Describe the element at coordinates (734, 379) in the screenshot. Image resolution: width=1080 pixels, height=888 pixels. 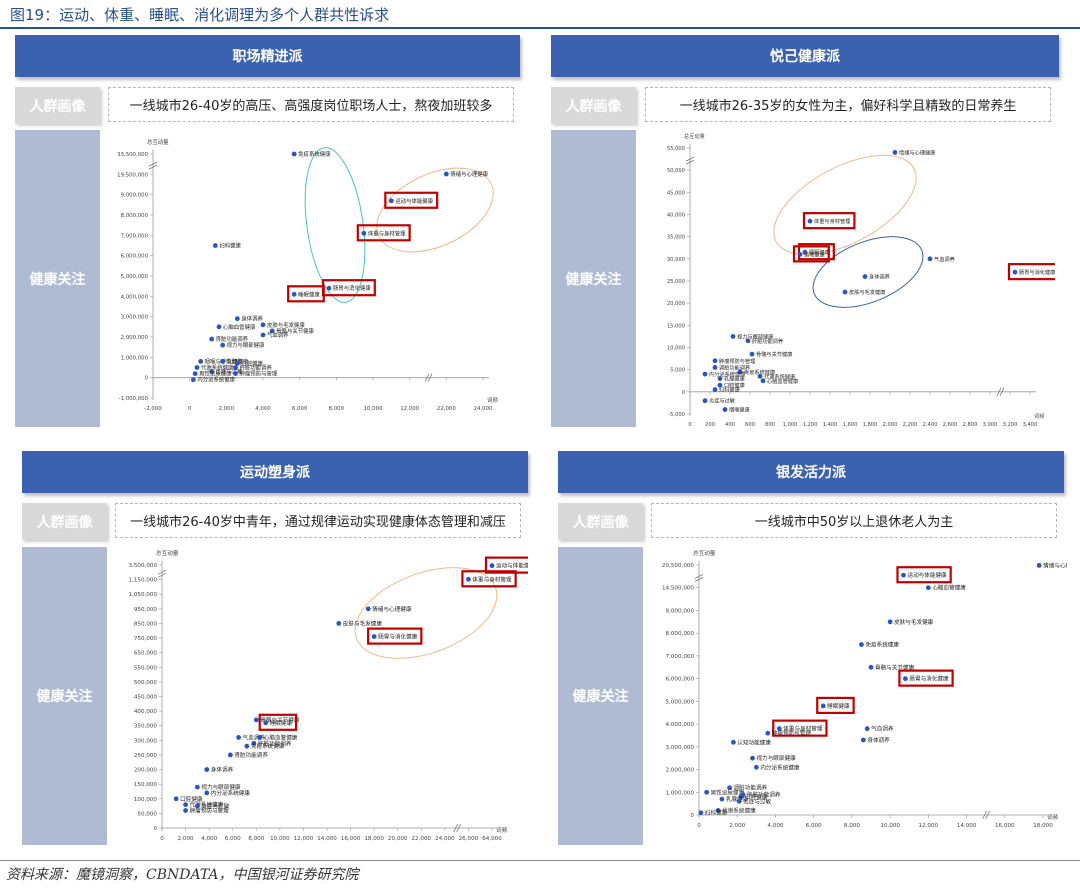
I see `data-label: 乳腺健康` at that location.